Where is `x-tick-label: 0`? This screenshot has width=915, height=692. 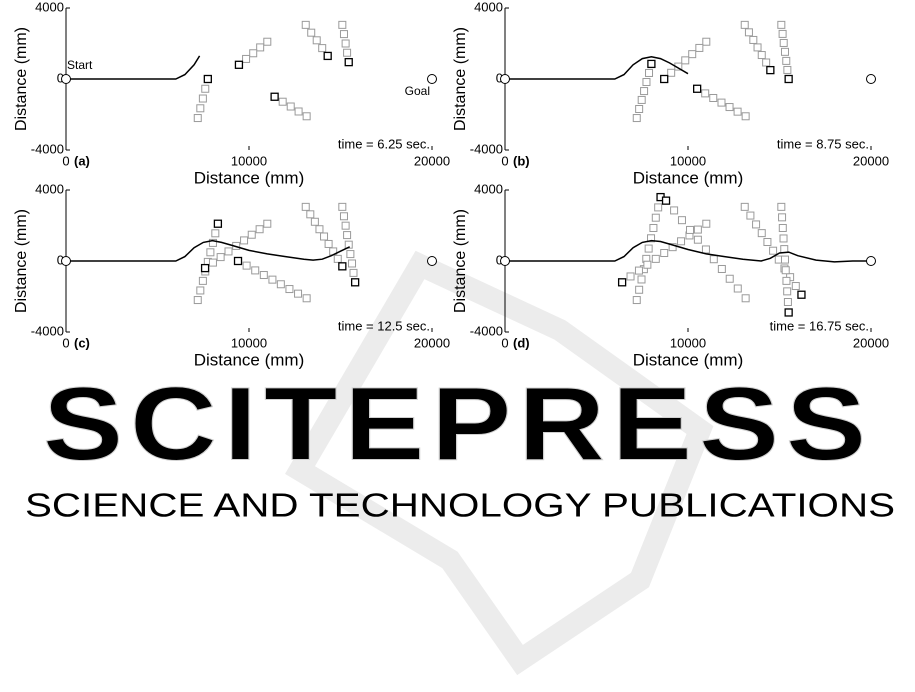 x-tick-label: 0 is located at coordinates (65, 160).